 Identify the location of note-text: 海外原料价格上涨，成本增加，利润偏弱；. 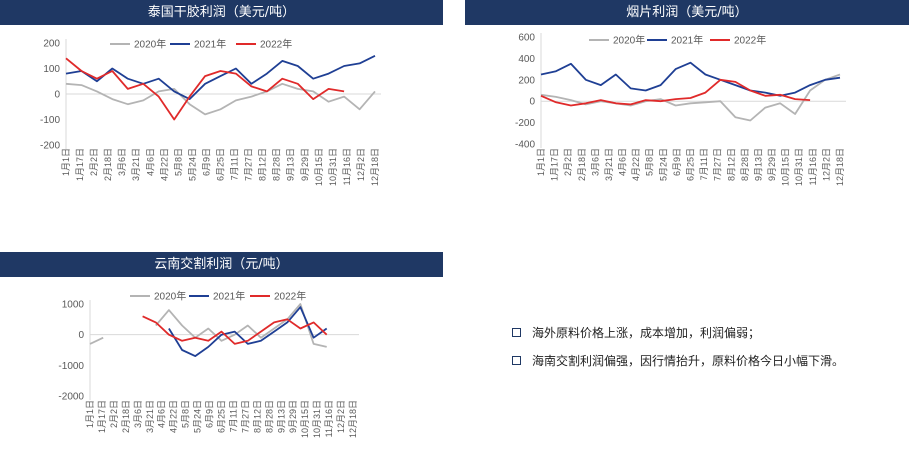
(646, 332).